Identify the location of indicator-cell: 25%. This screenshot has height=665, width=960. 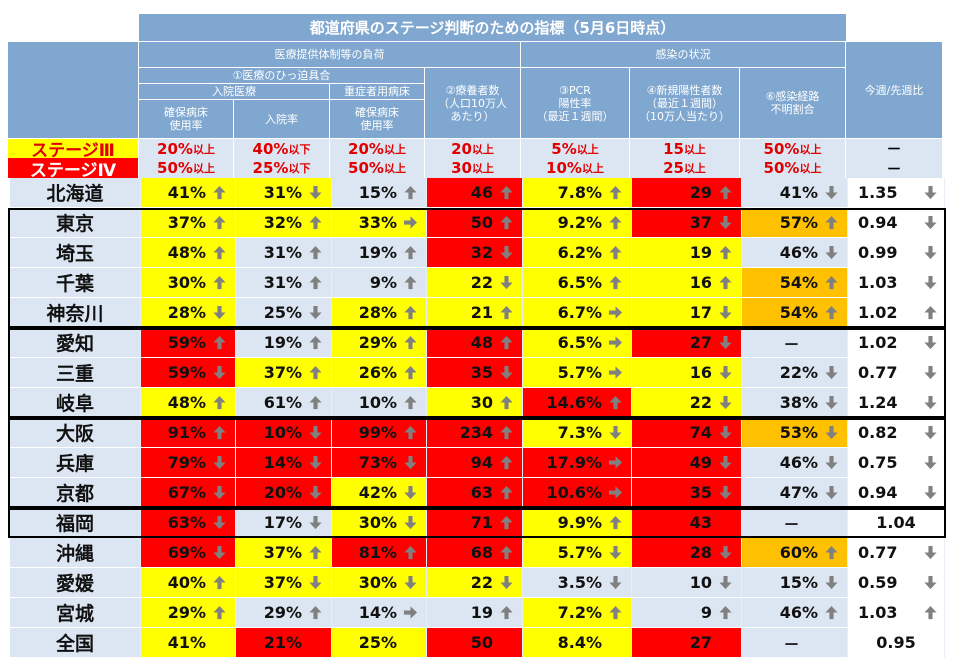
(379, 643).